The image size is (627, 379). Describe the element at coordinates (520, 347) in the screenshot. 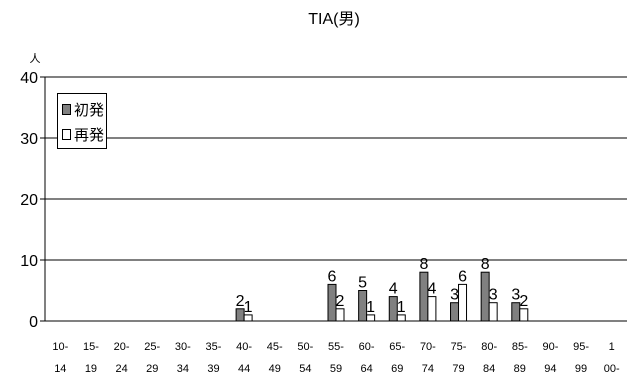

I see `x-tick-label-top-15: 85-` at that location.